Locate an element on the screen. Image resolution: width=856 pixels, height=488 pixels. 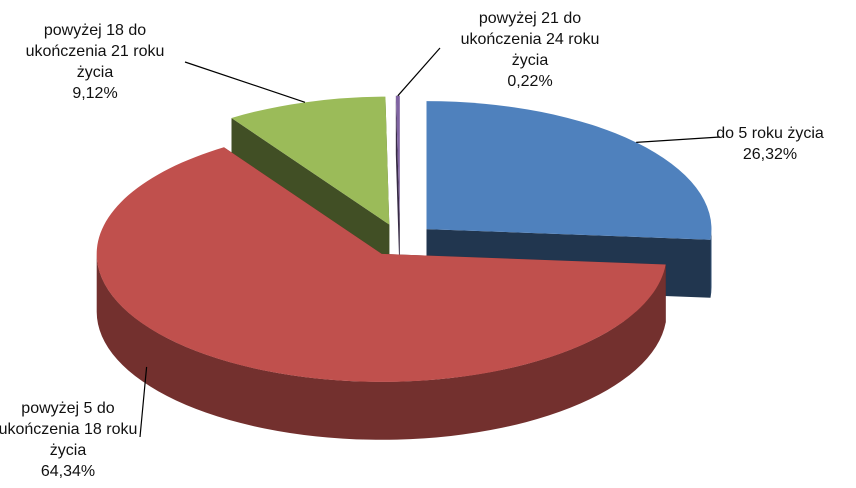
slice-value: 0,22% is located at coordinates (530, 81).